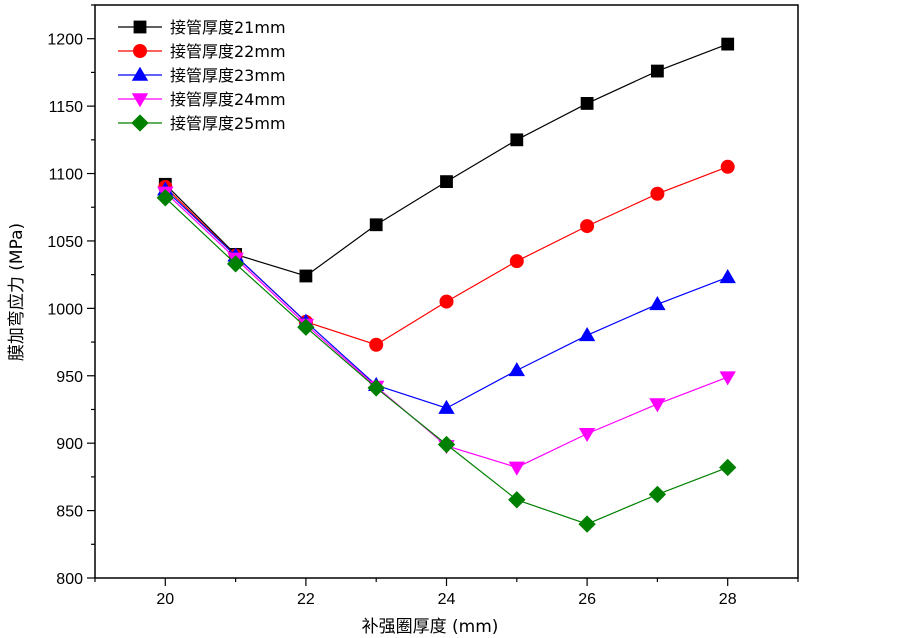 The height and width of the screenshot is (638, 903). What do you see at coordinates (228, 99) in the screenshot?
I see `legend-label: 接管厚度24mm` at bounding box center [228, 99].